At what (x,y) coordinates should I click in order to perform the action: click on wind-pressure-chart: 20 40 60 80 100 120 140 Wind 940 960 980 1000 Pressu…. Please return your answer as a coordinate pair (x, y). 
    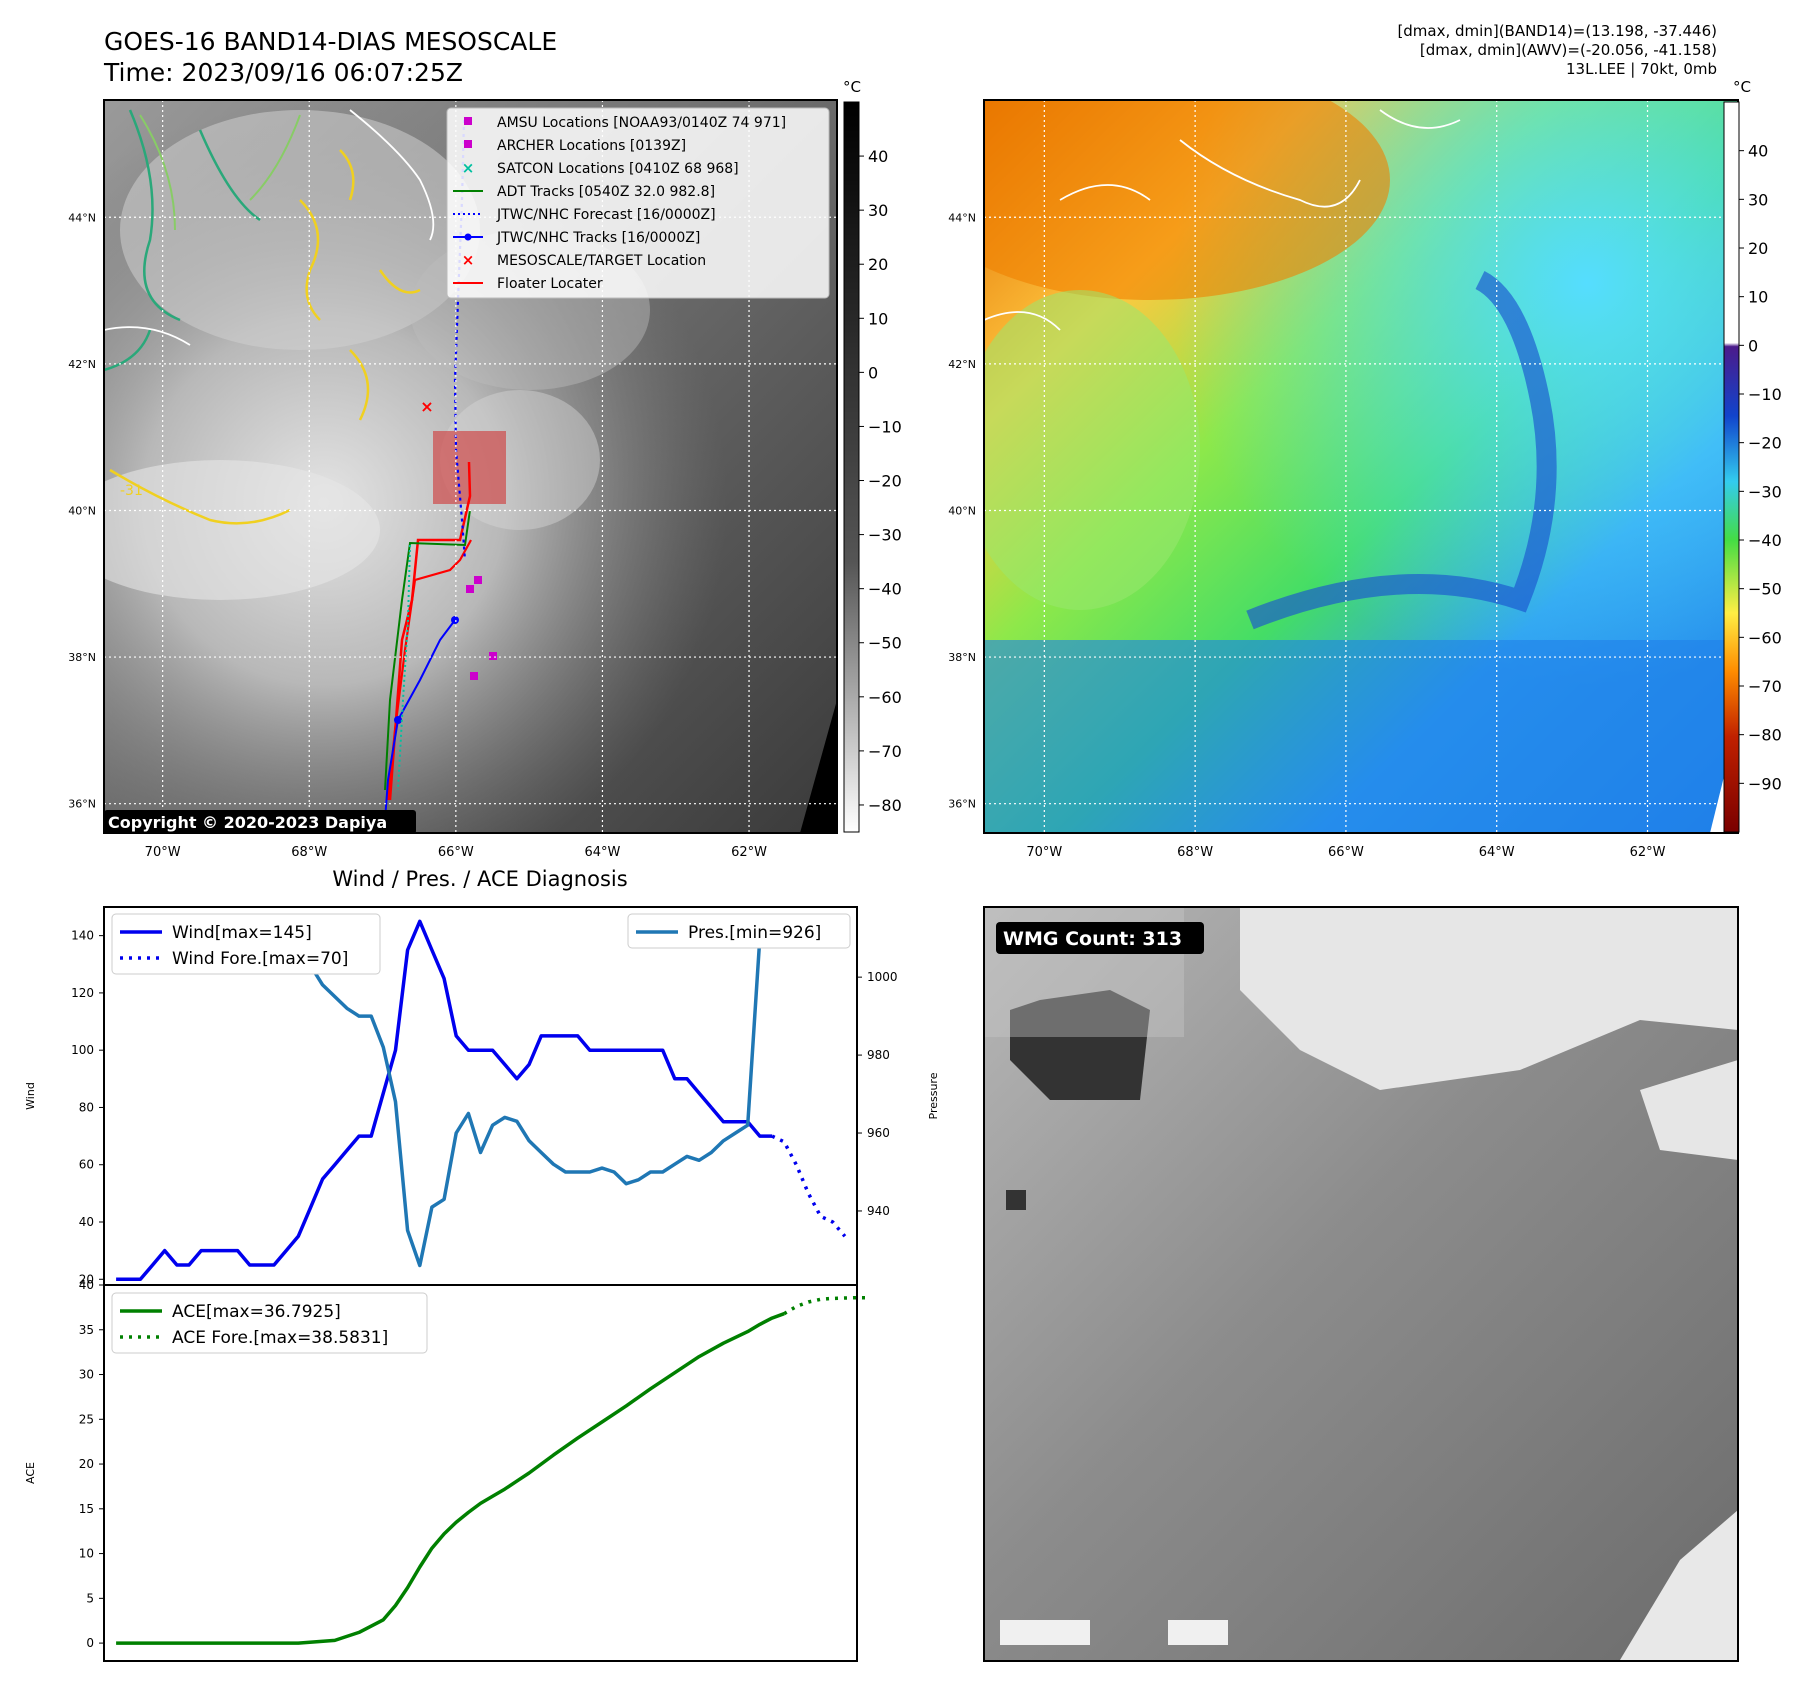
    Looking at the image, I should click on (482, 1096).